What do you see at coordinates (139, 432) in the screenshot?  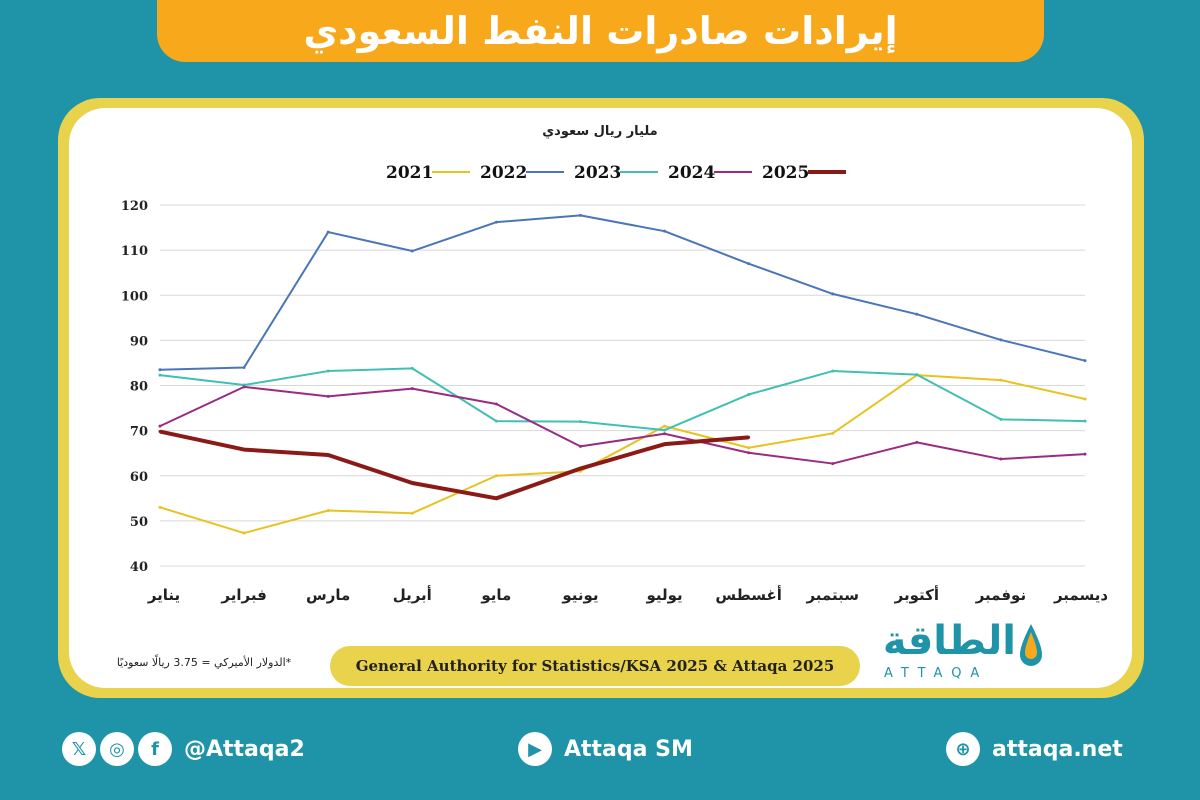 I see `y-tick-label: 70` at bounding box center [139, 432].